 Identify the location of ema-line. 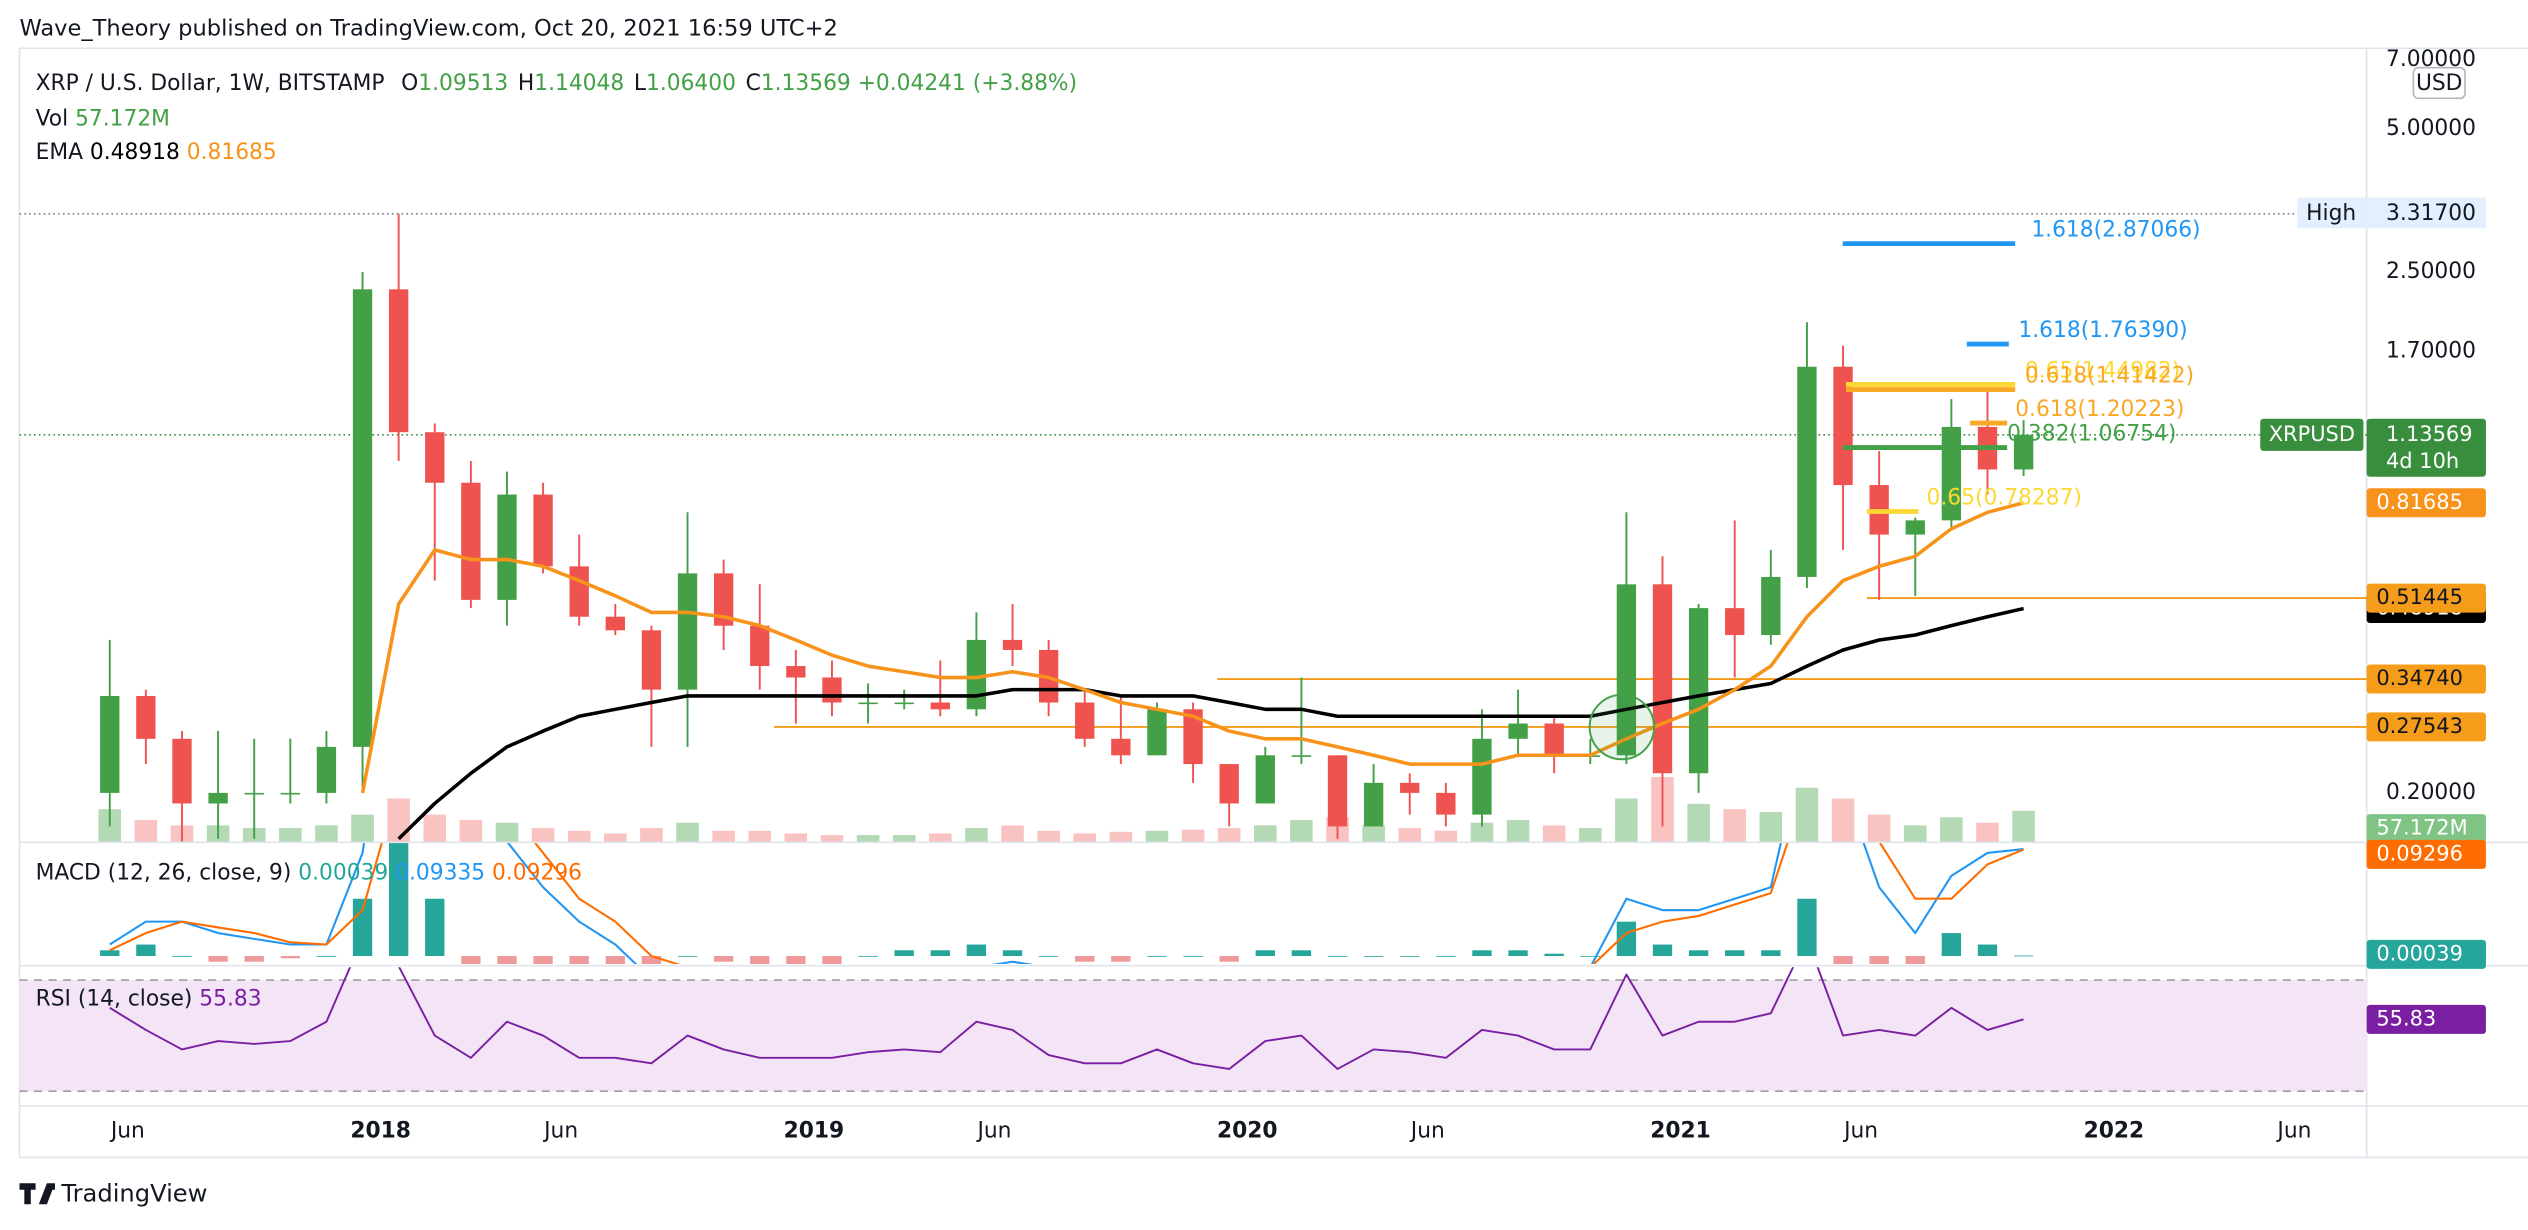
(1210, 723).